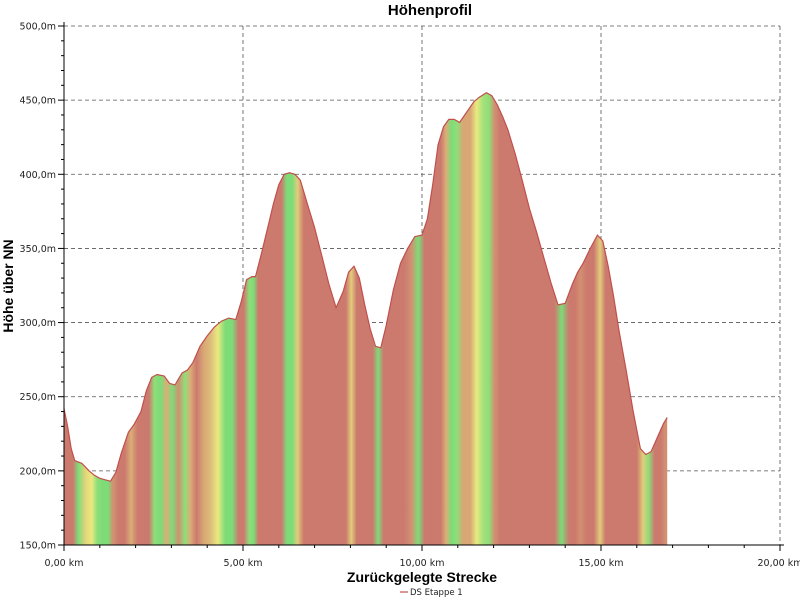  What do you see at coordinates (436, 593) in the screenshot?
I see `legend-label: DS Etappe 1` at bounding box center [436, 593].